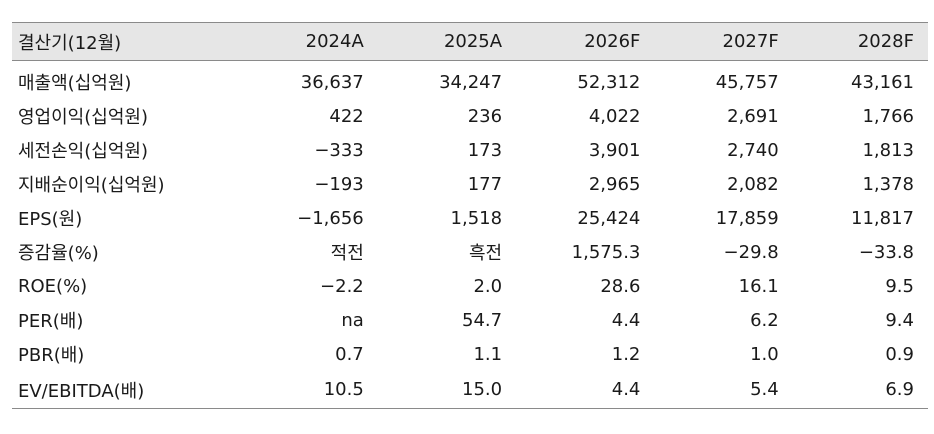 The width and height of the screenshot is (934, 434). What do you see at coordinates (747, 218) in the screenshot?
I see `table-cell: 17,859` at bounding box center [747, 218].